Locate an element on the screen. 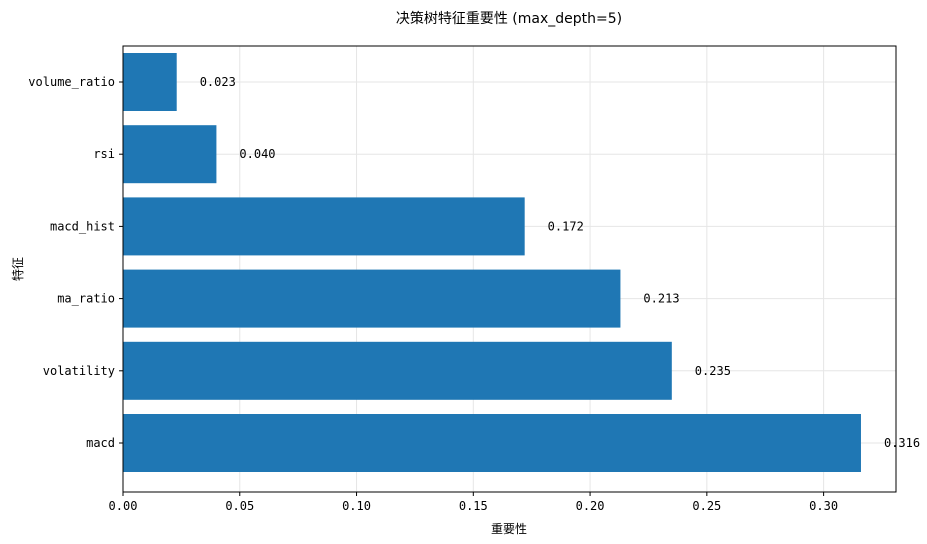  value-label-rsi: 0.040 is located at coordinates (257, 154).